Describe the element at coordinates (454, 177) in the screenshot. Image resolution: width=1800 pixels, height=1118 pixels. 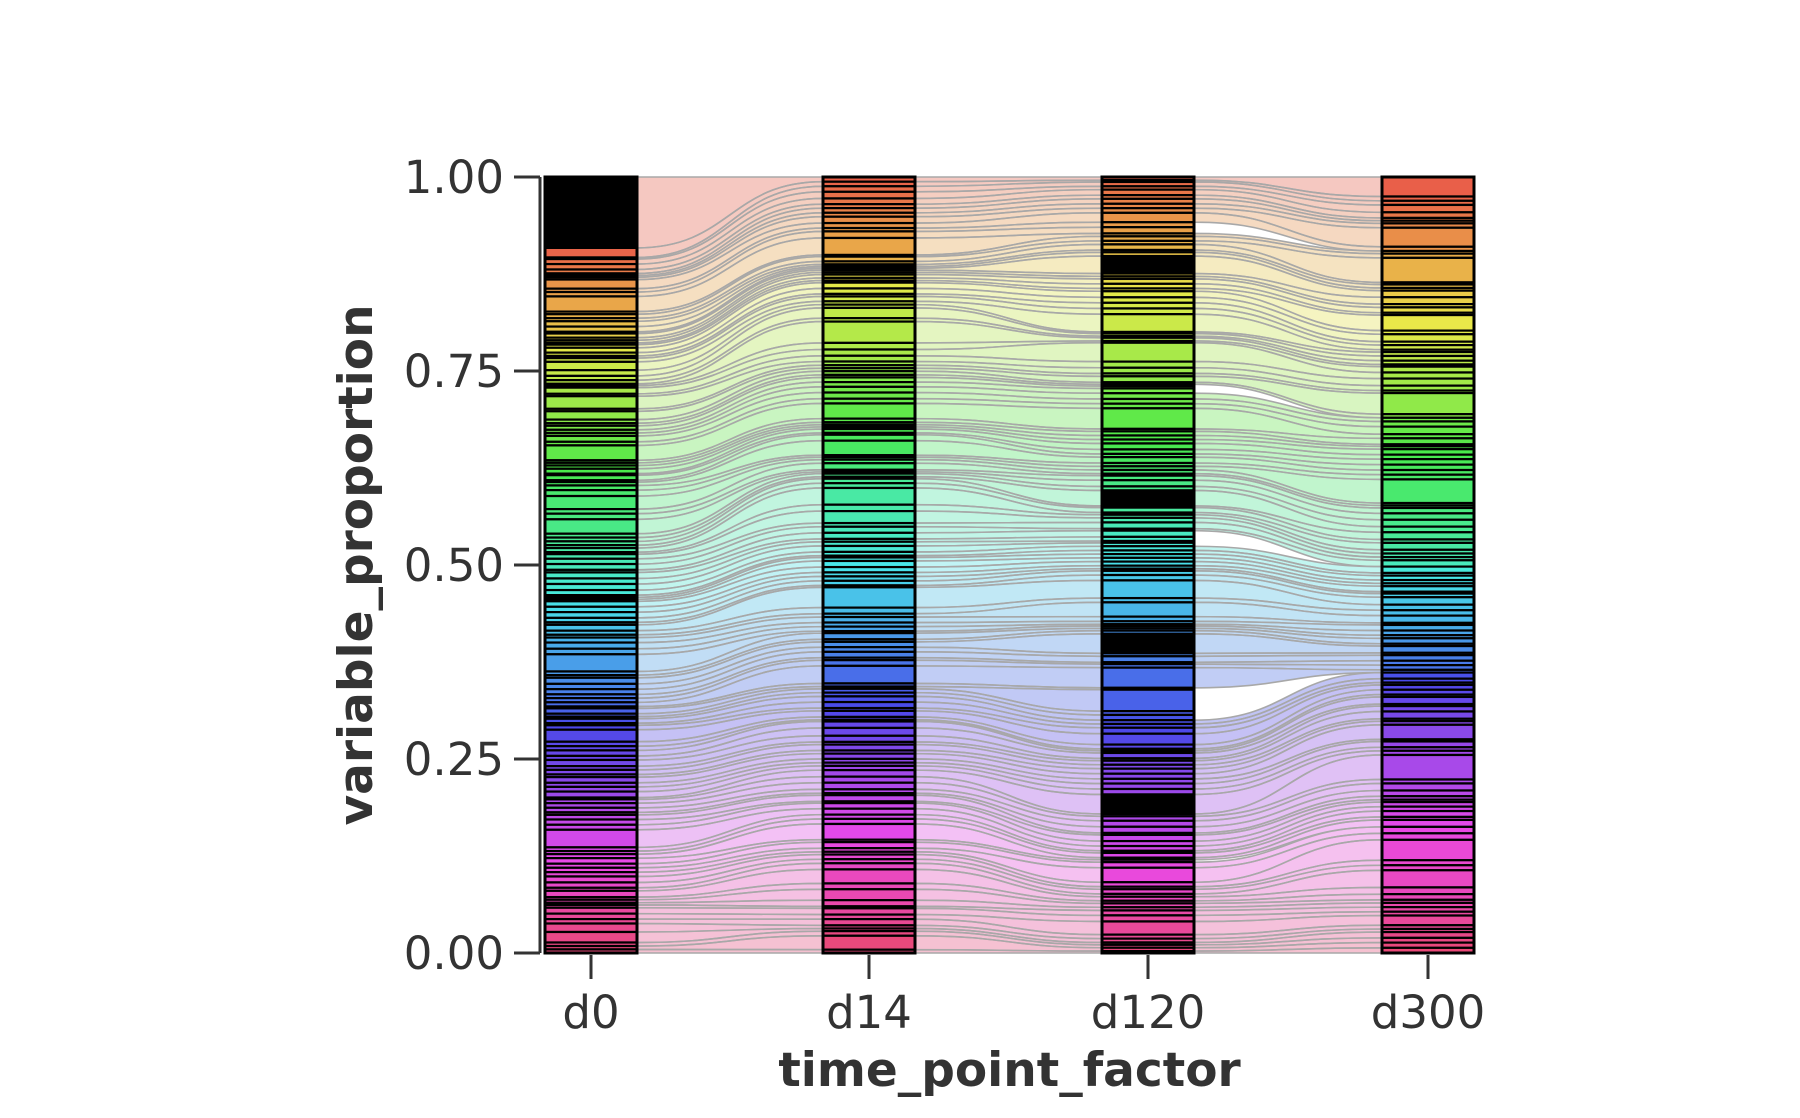
I see `y-tick-label: 1.00` at that location.